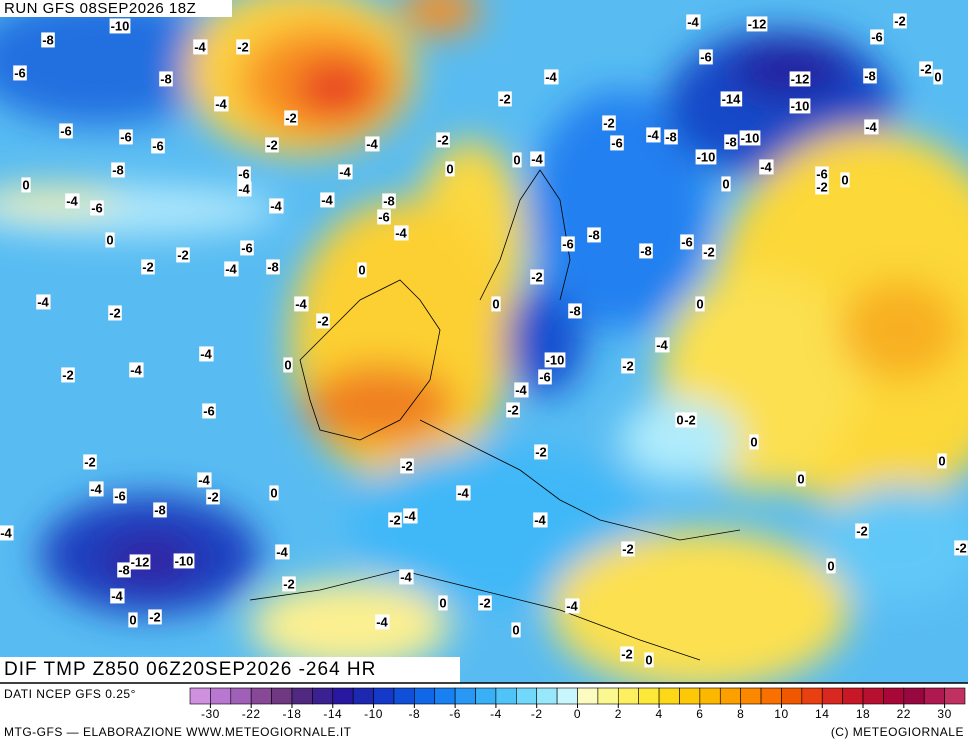 The height and width of the screenshot is (750, 968). I want to click on colorbar-tick-label: 4, so click(658, 714).